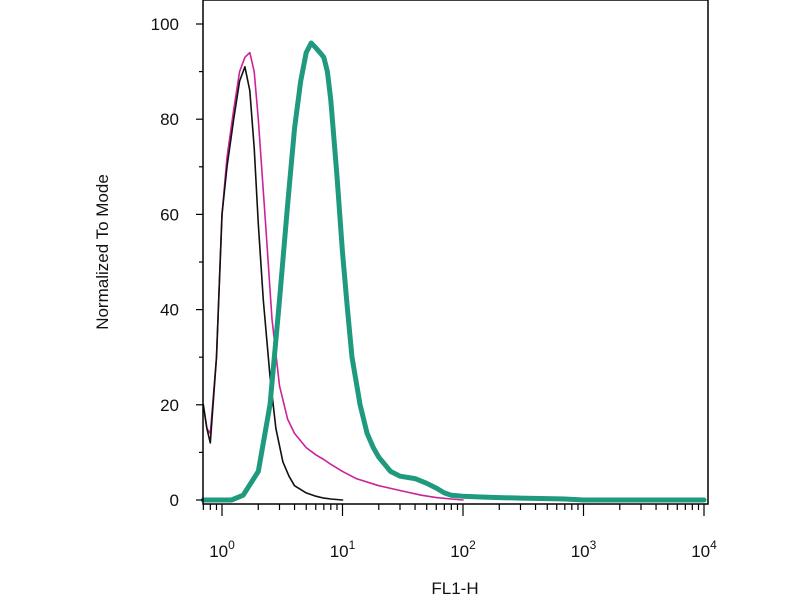 The height and width of the screenshot is (600, 800). Describe the element at coordinates (454, 588) in the screenshot. I see `x-axis-label: FL1-H` at that location.